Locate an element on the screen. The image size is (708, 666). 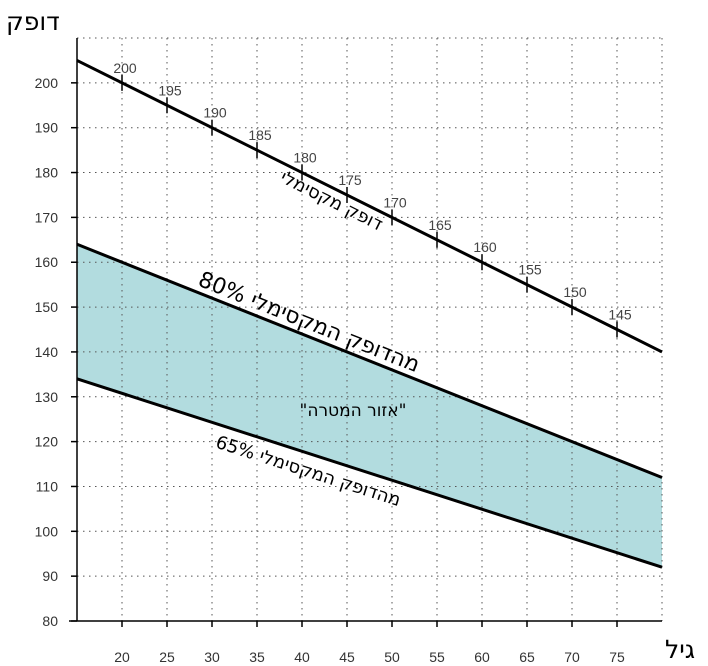
x-tick-label: 35 is located at coordinates (257, 657).